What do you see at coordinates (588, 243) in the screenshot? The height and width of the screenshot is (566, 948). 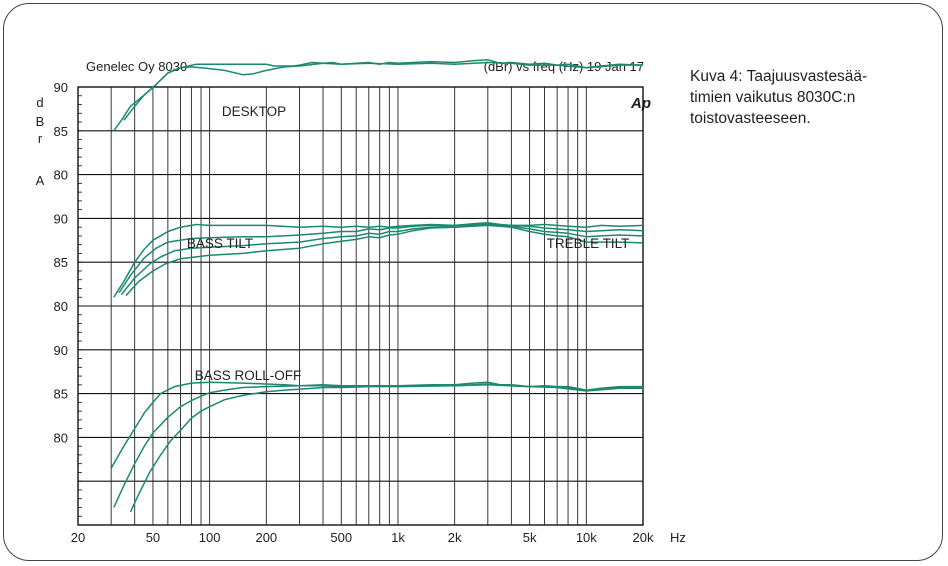 I see `panel-label-right: TREBLE TILT` at bounding box center [588, 243].